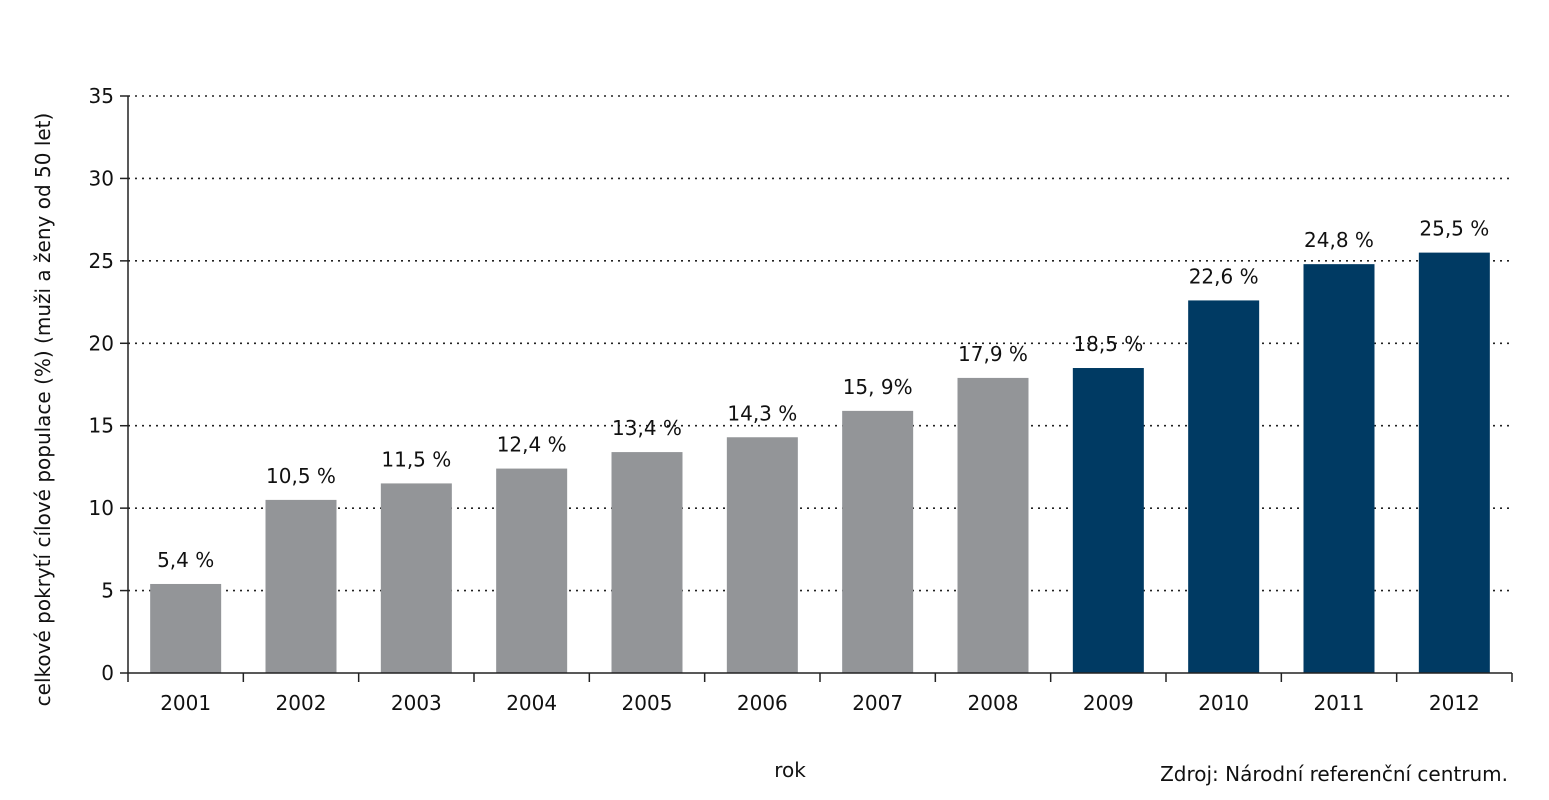 The height and width of the screenshot is (800, 1549). I want to click on x-axis-title: rok, so click(790, 770).